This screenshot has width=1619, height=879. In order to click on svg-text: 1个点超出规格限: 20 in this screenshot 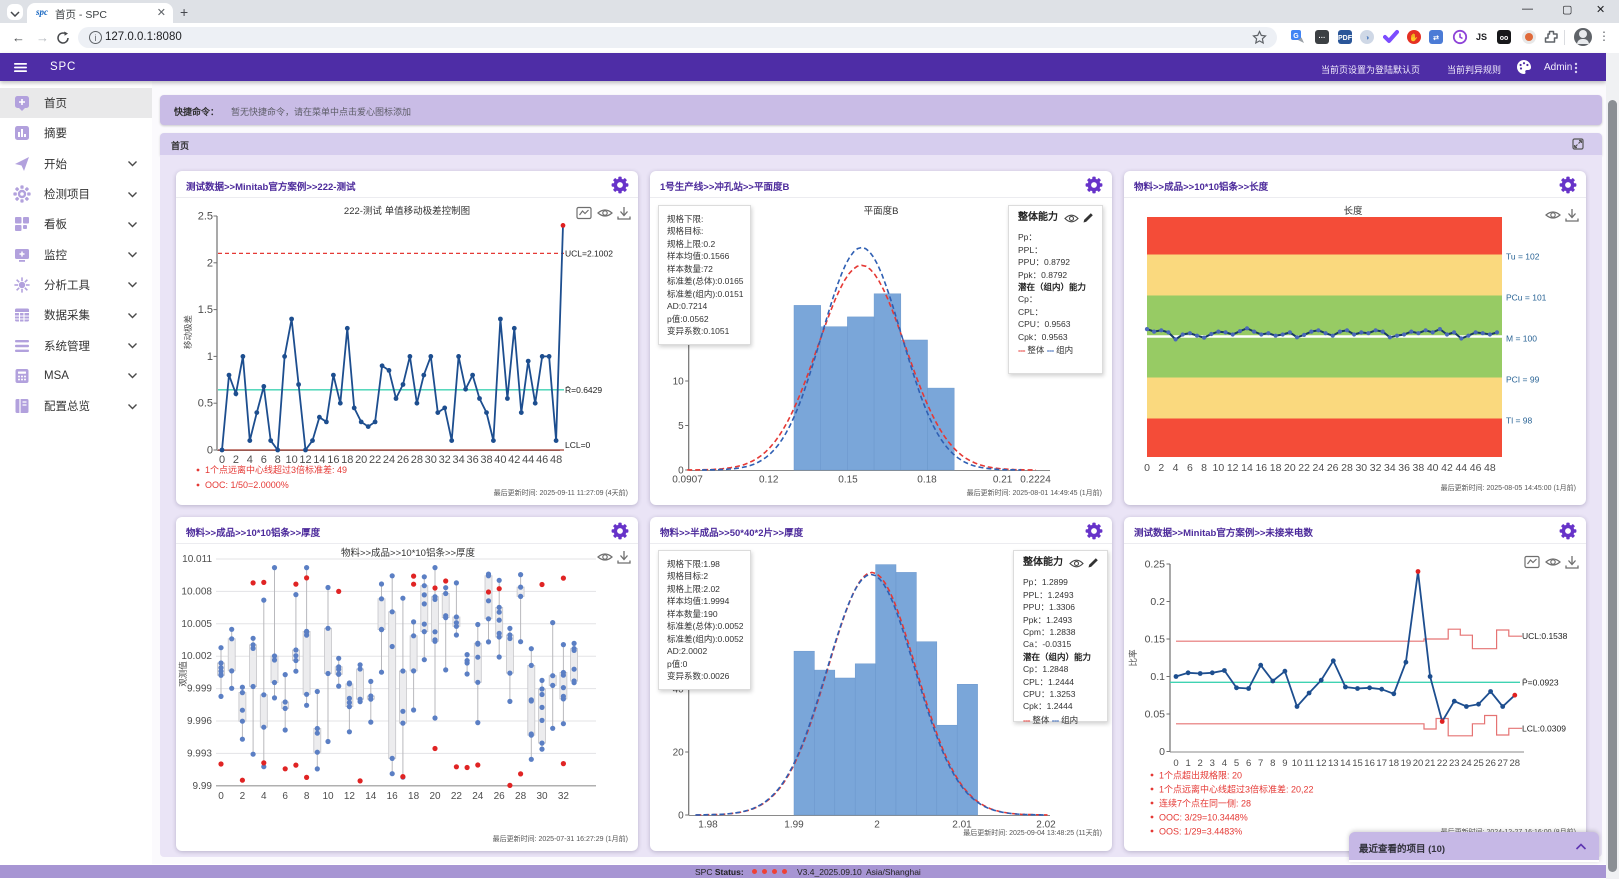, I will do `click(1200, 775)`.